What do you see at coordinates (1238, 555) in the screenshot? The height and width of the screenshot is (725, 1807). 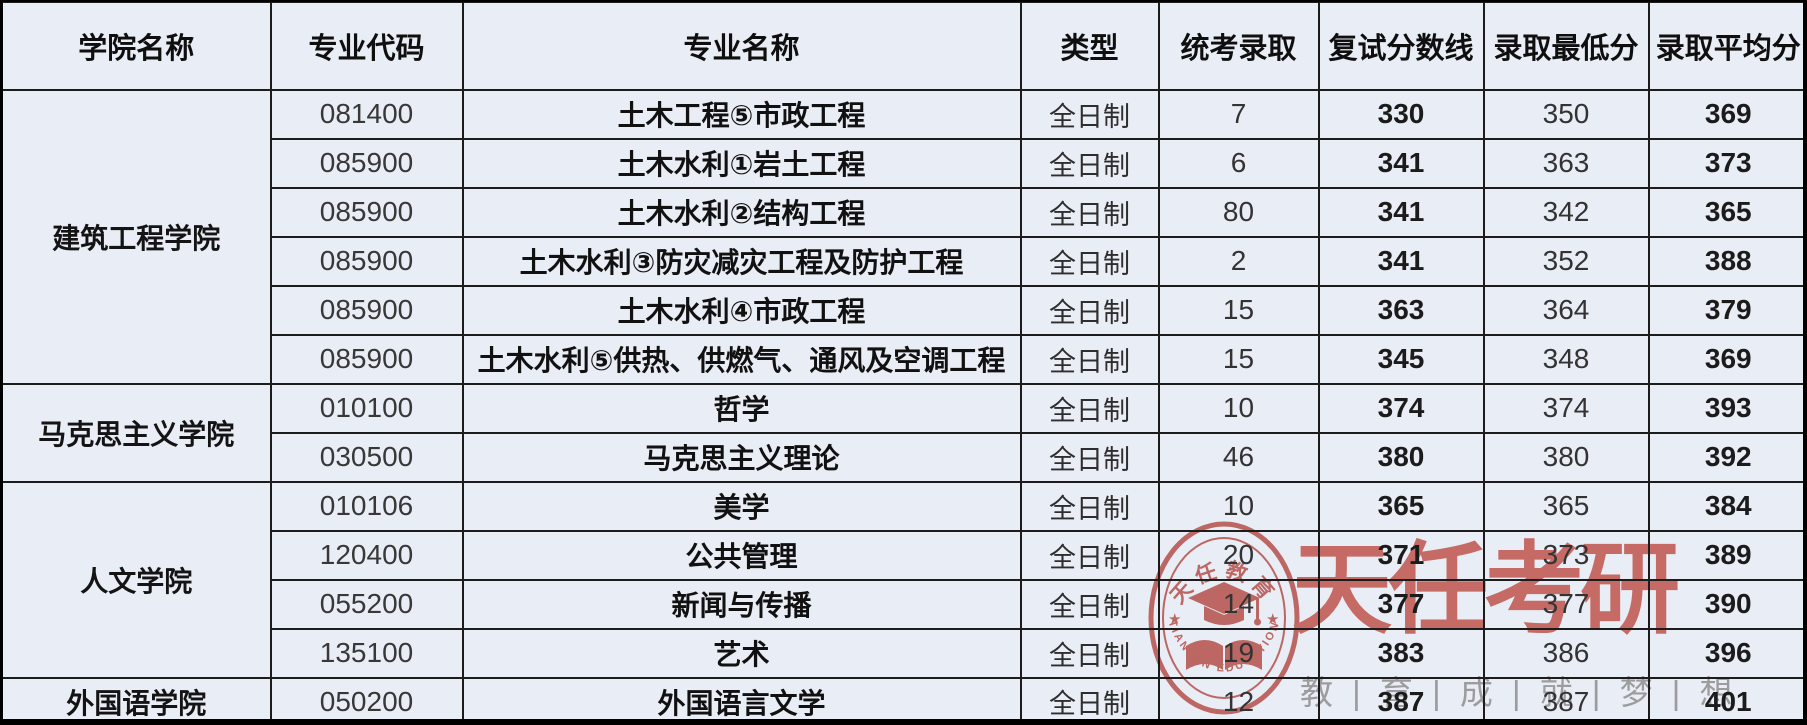 I see `unified-admitted-cell: 20` at bounding box center [1238, 555].